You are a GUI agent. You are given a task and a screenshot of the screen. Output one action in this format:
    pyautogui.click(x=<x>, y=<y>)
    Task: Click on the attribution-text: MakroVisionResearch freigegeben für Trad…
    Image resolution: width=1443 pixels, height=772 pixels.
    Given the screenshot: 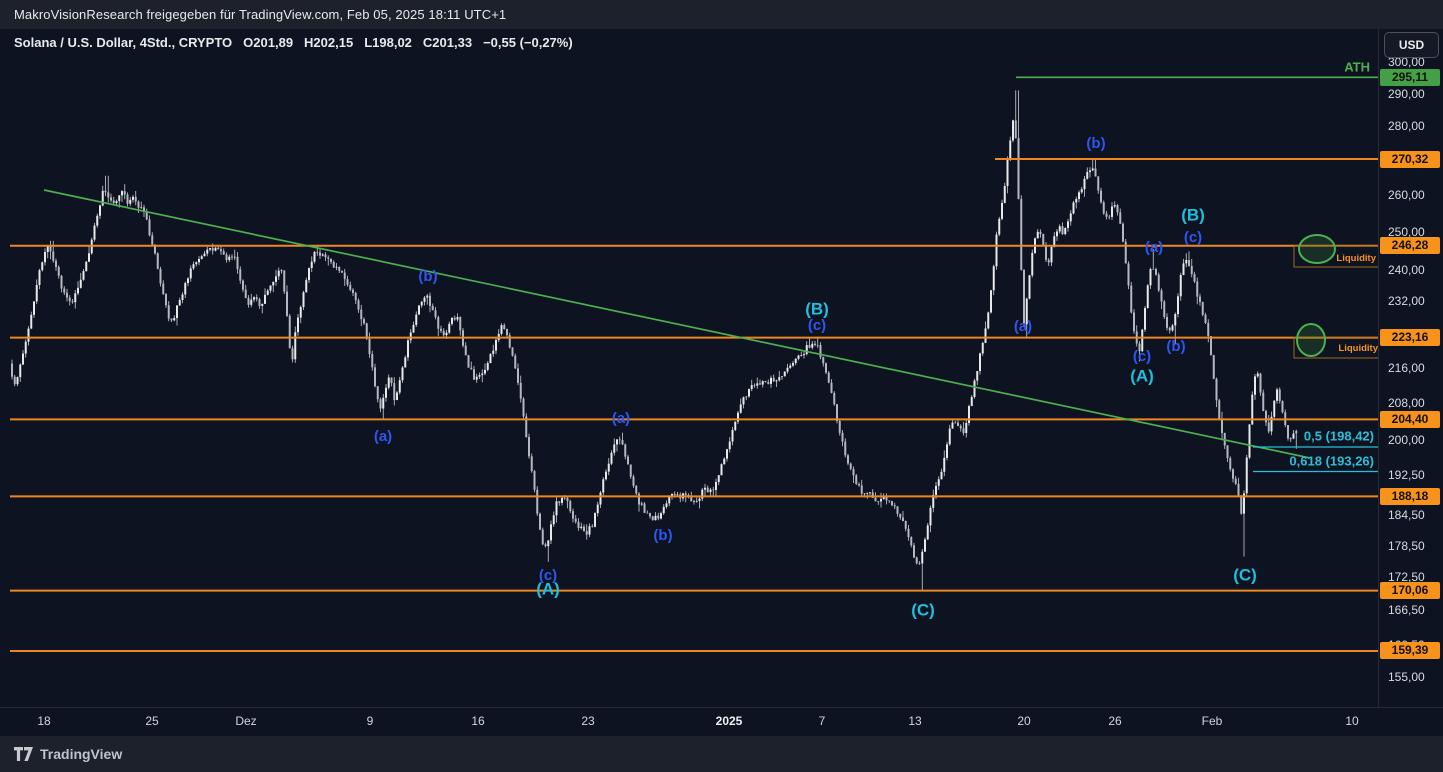 What is the action you would take?
    pyautogui.click(x=260, y=14)
    